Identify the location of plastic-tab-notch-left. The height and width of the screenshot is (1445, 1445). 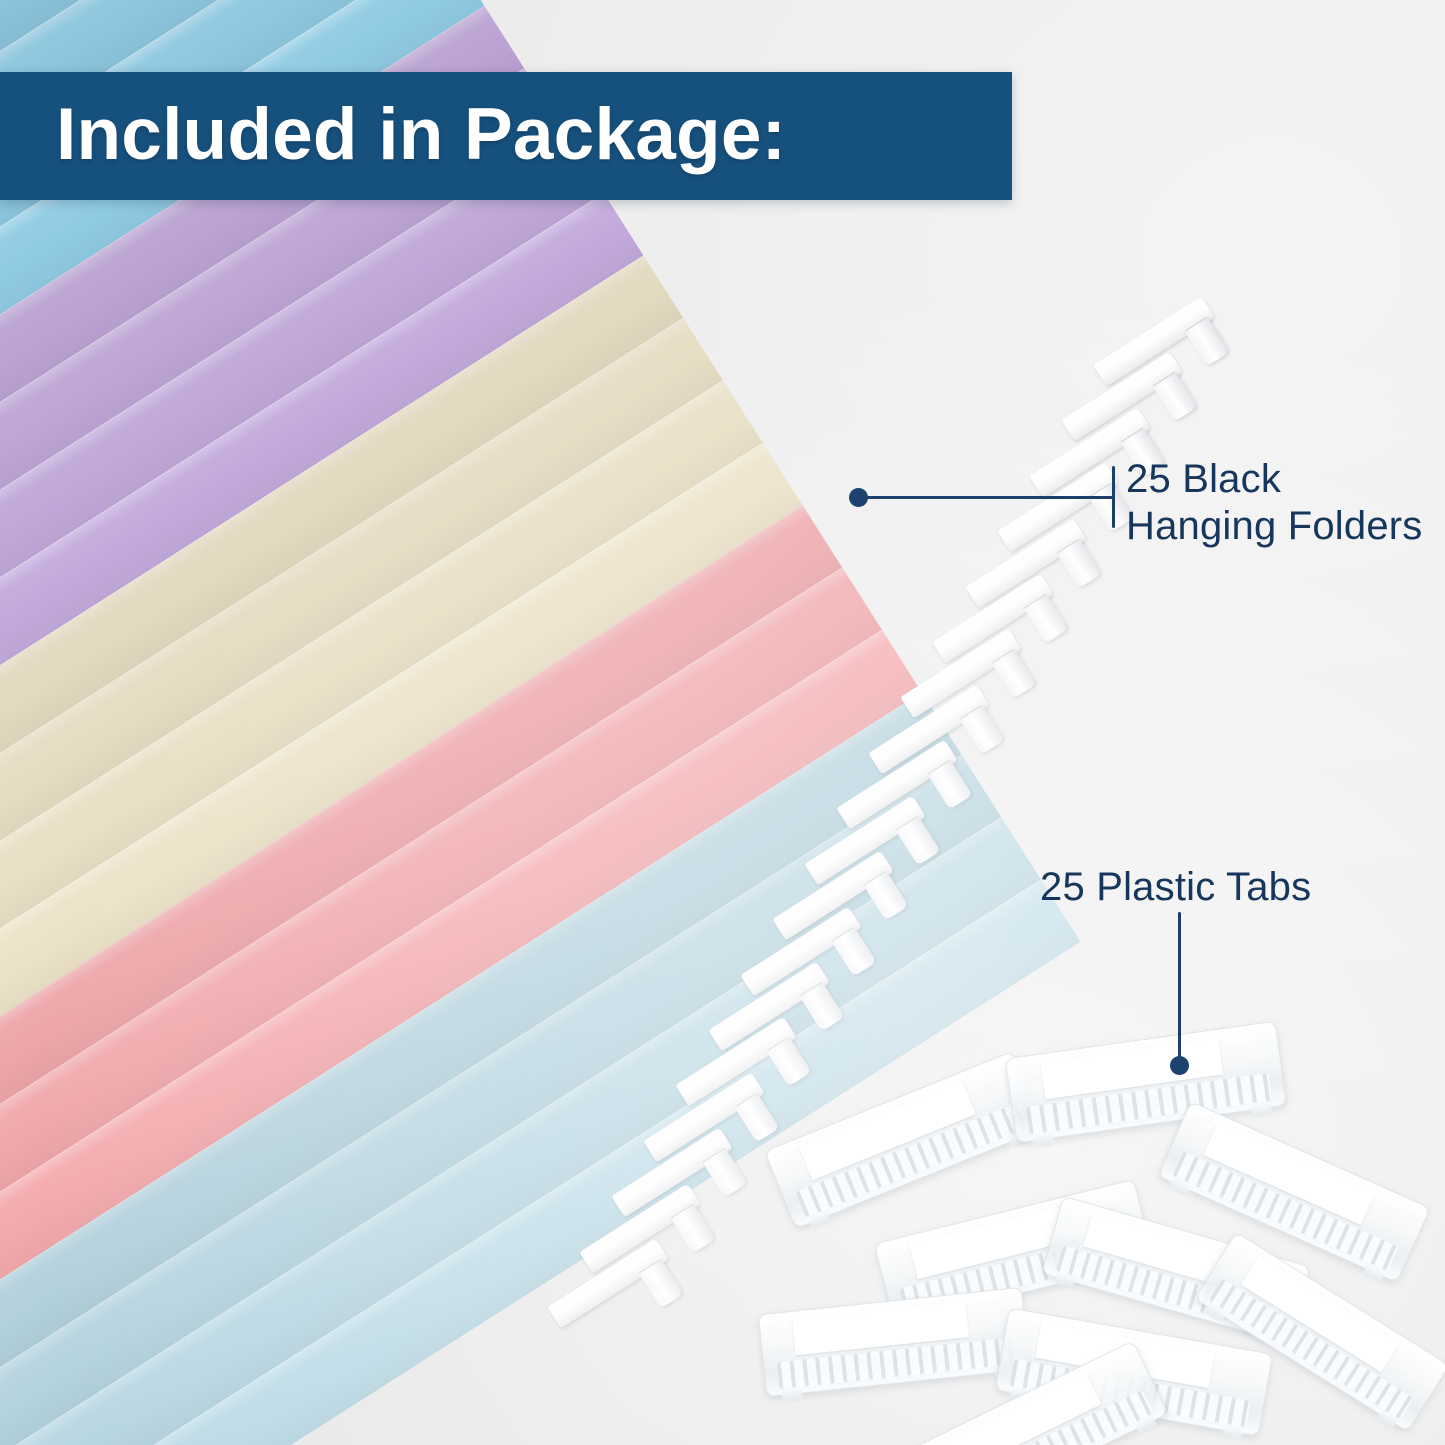
(792, 1395).